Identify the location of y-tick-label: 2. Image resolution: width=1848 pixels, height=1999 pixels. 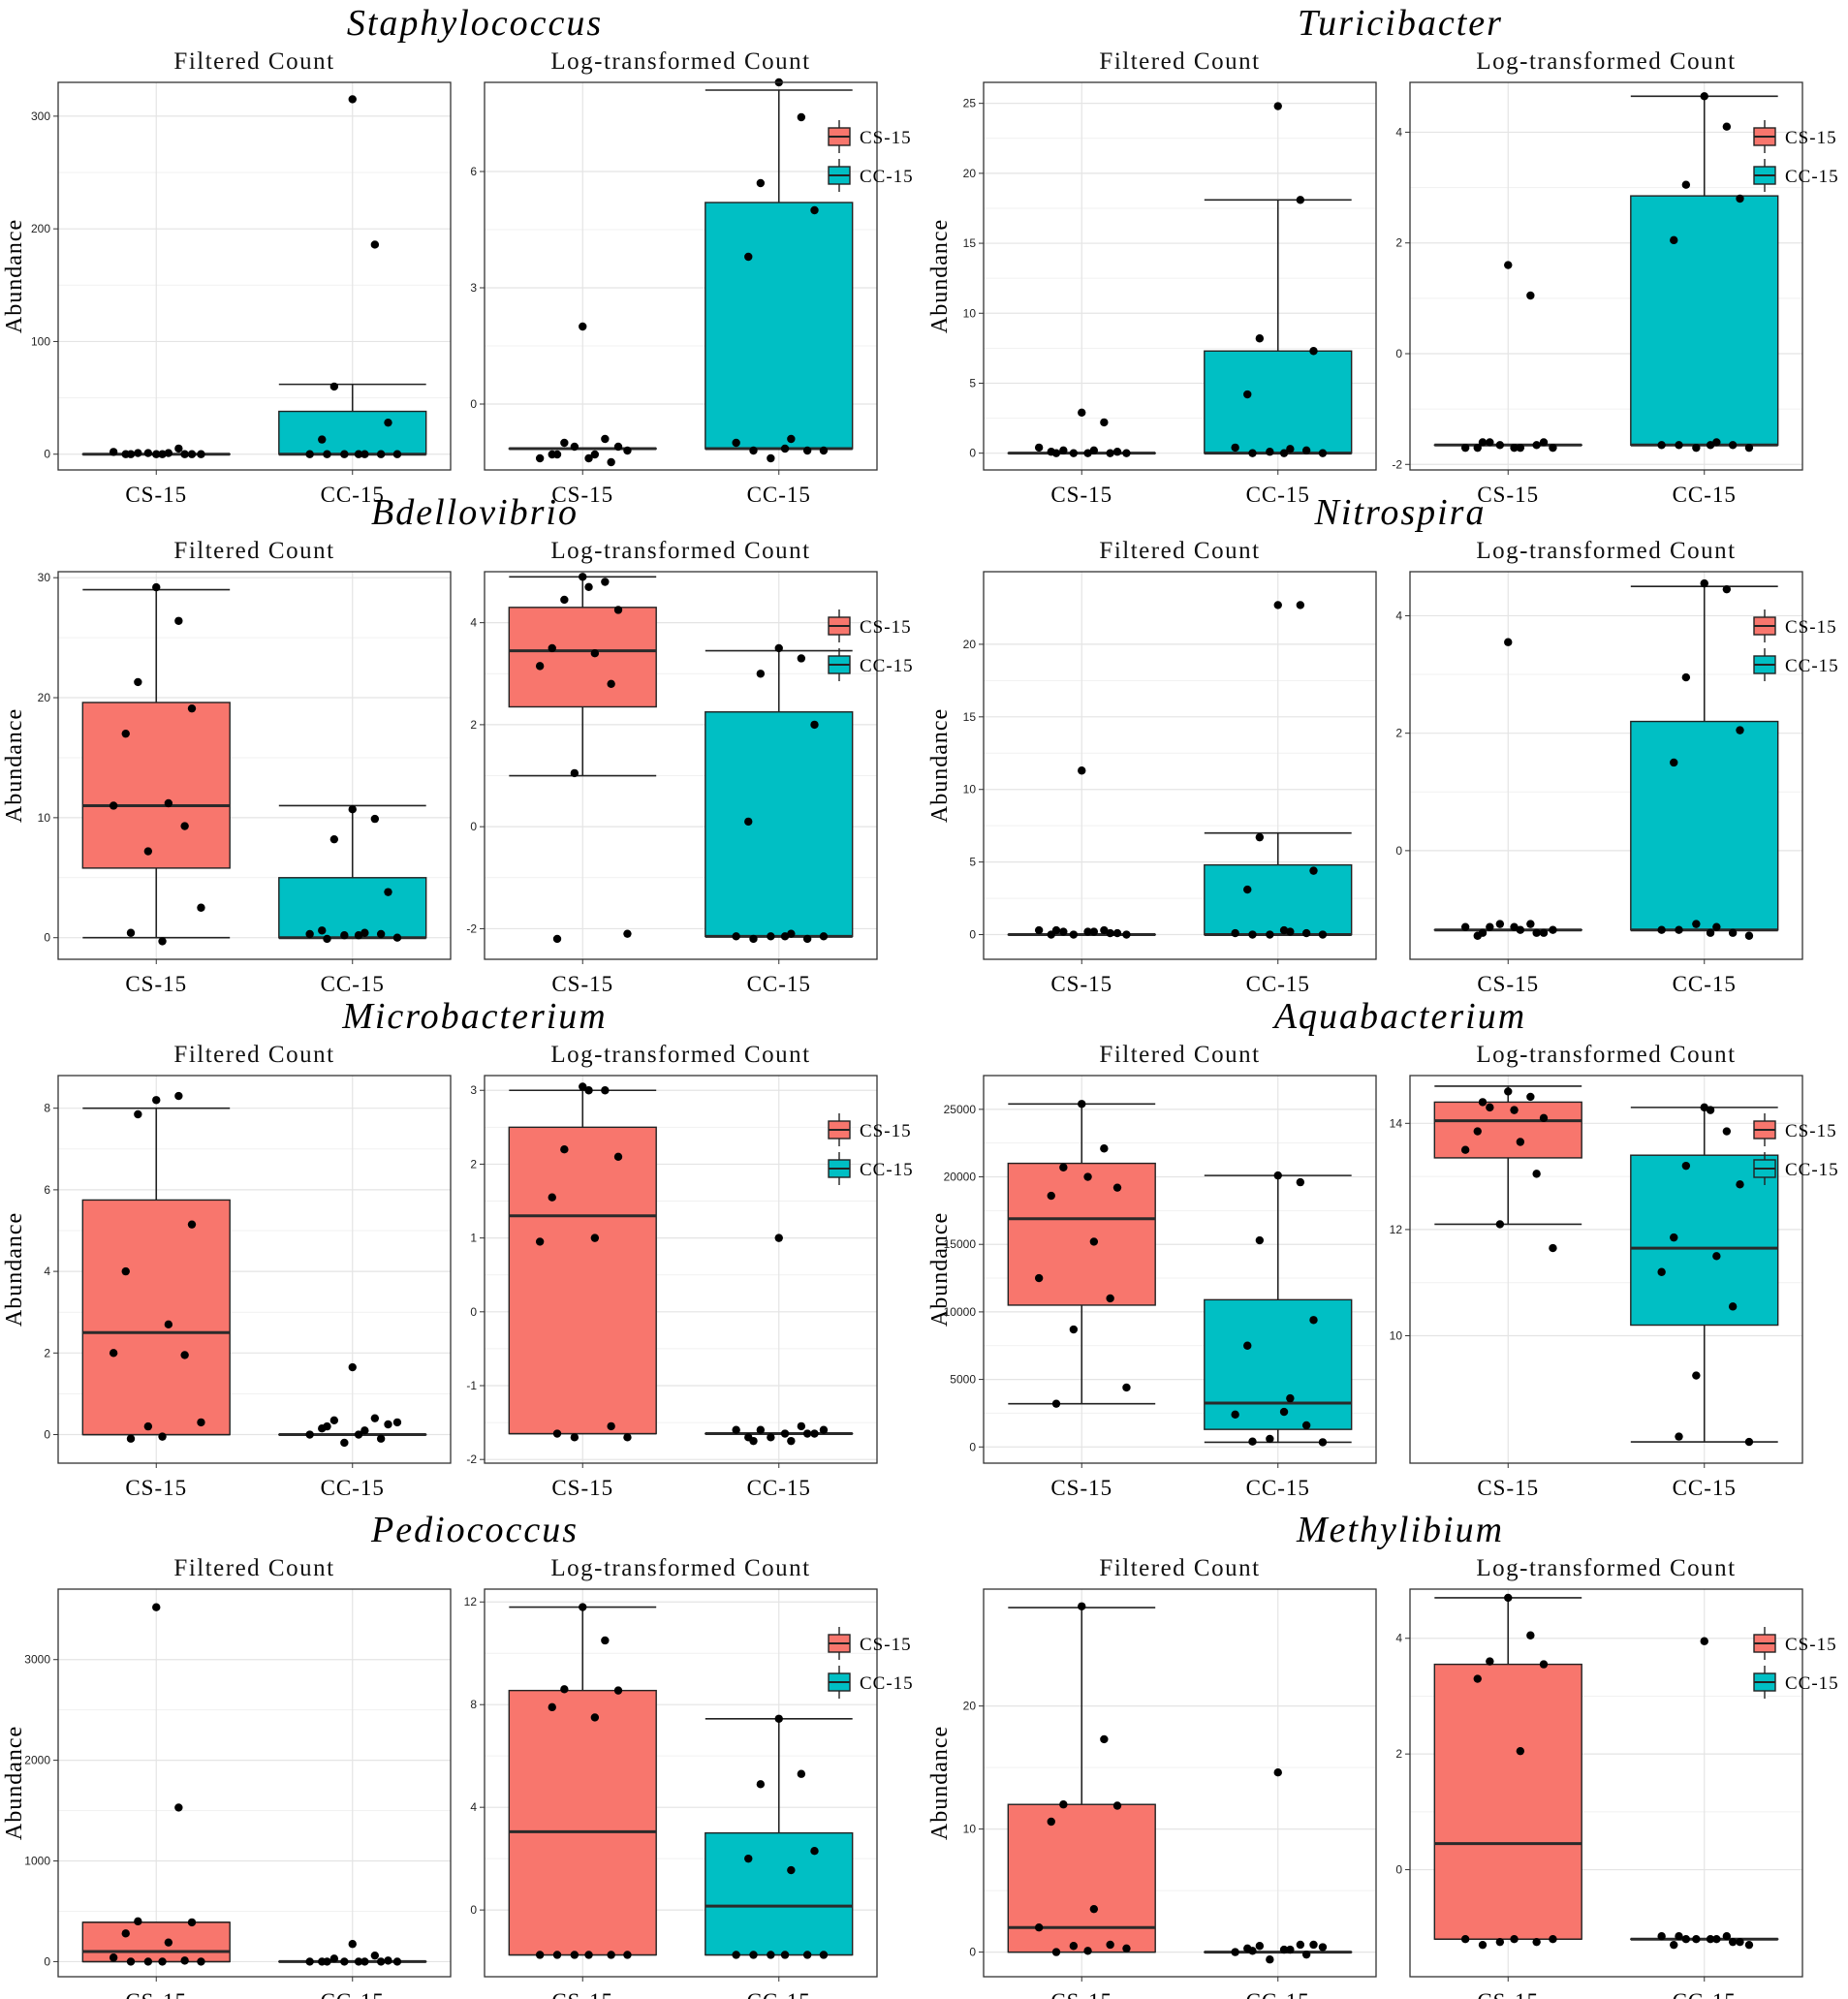
(1398, 733).